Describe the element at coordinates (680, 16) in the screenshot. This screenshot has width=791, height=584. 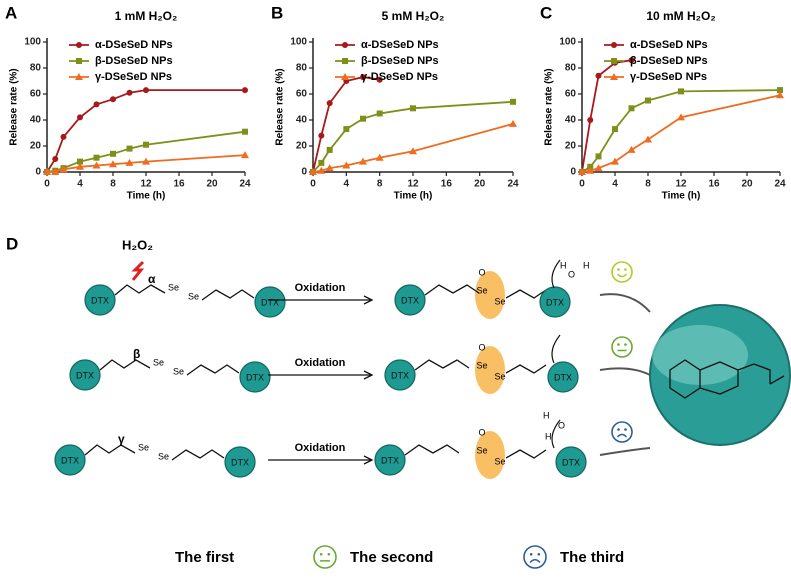
I see `chart-title: 10 mM H₂O₂` at that location.